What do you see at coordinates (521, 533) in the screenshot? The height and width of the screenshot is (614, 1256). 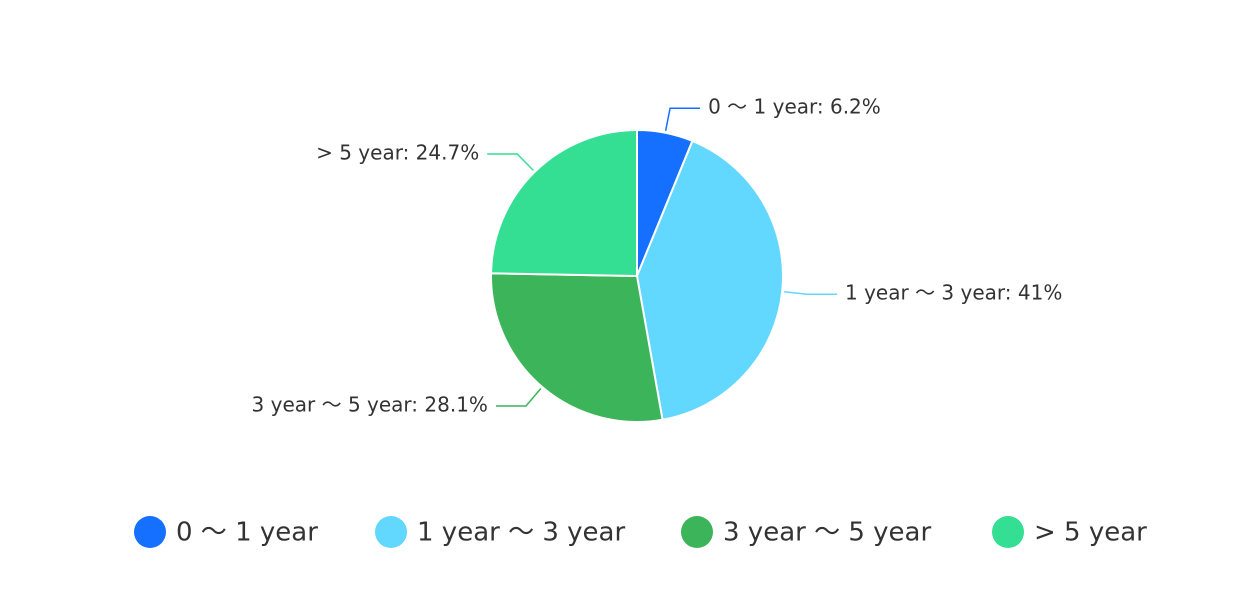 I see `legend-label: 1 year ～ 3 year` at bounding box center [521, 533].